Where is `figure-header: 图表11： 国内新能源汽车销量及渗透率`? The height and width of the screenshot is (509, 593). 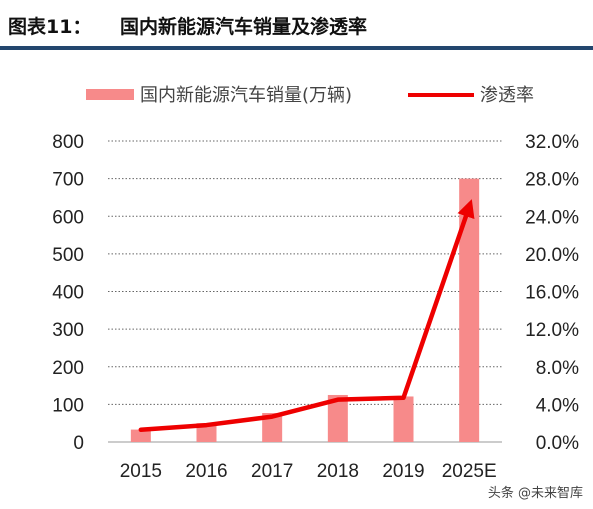 figure-header: 图表11： 国内新能源汽车销量及渗透率 is located at coordinates (296, 23).